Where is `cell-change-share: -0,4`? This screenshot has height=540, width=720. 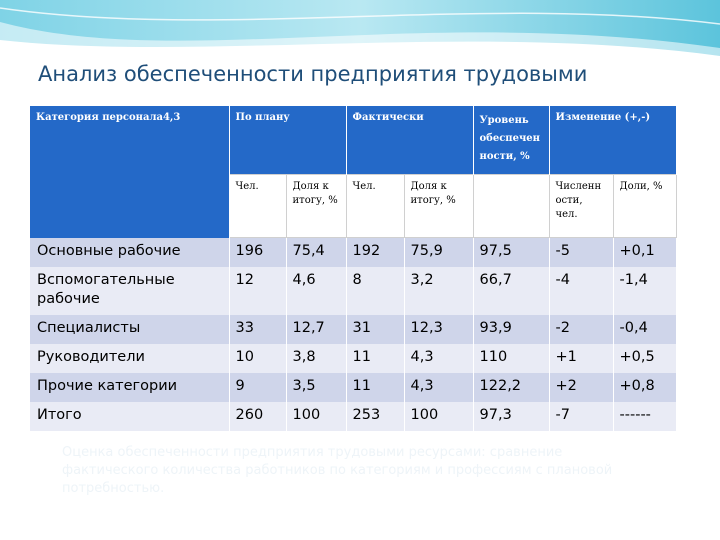
cell-change-share: -0,4 is located at coordinates (645, 329).